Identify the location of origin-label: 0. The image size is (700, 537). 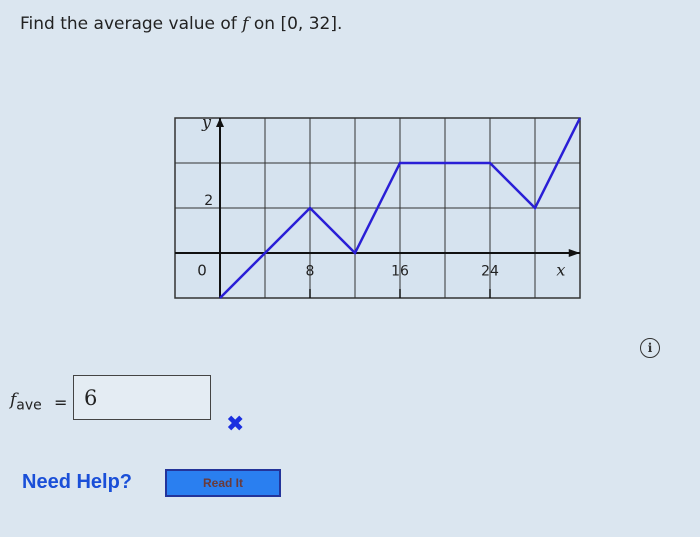
(202, 271).